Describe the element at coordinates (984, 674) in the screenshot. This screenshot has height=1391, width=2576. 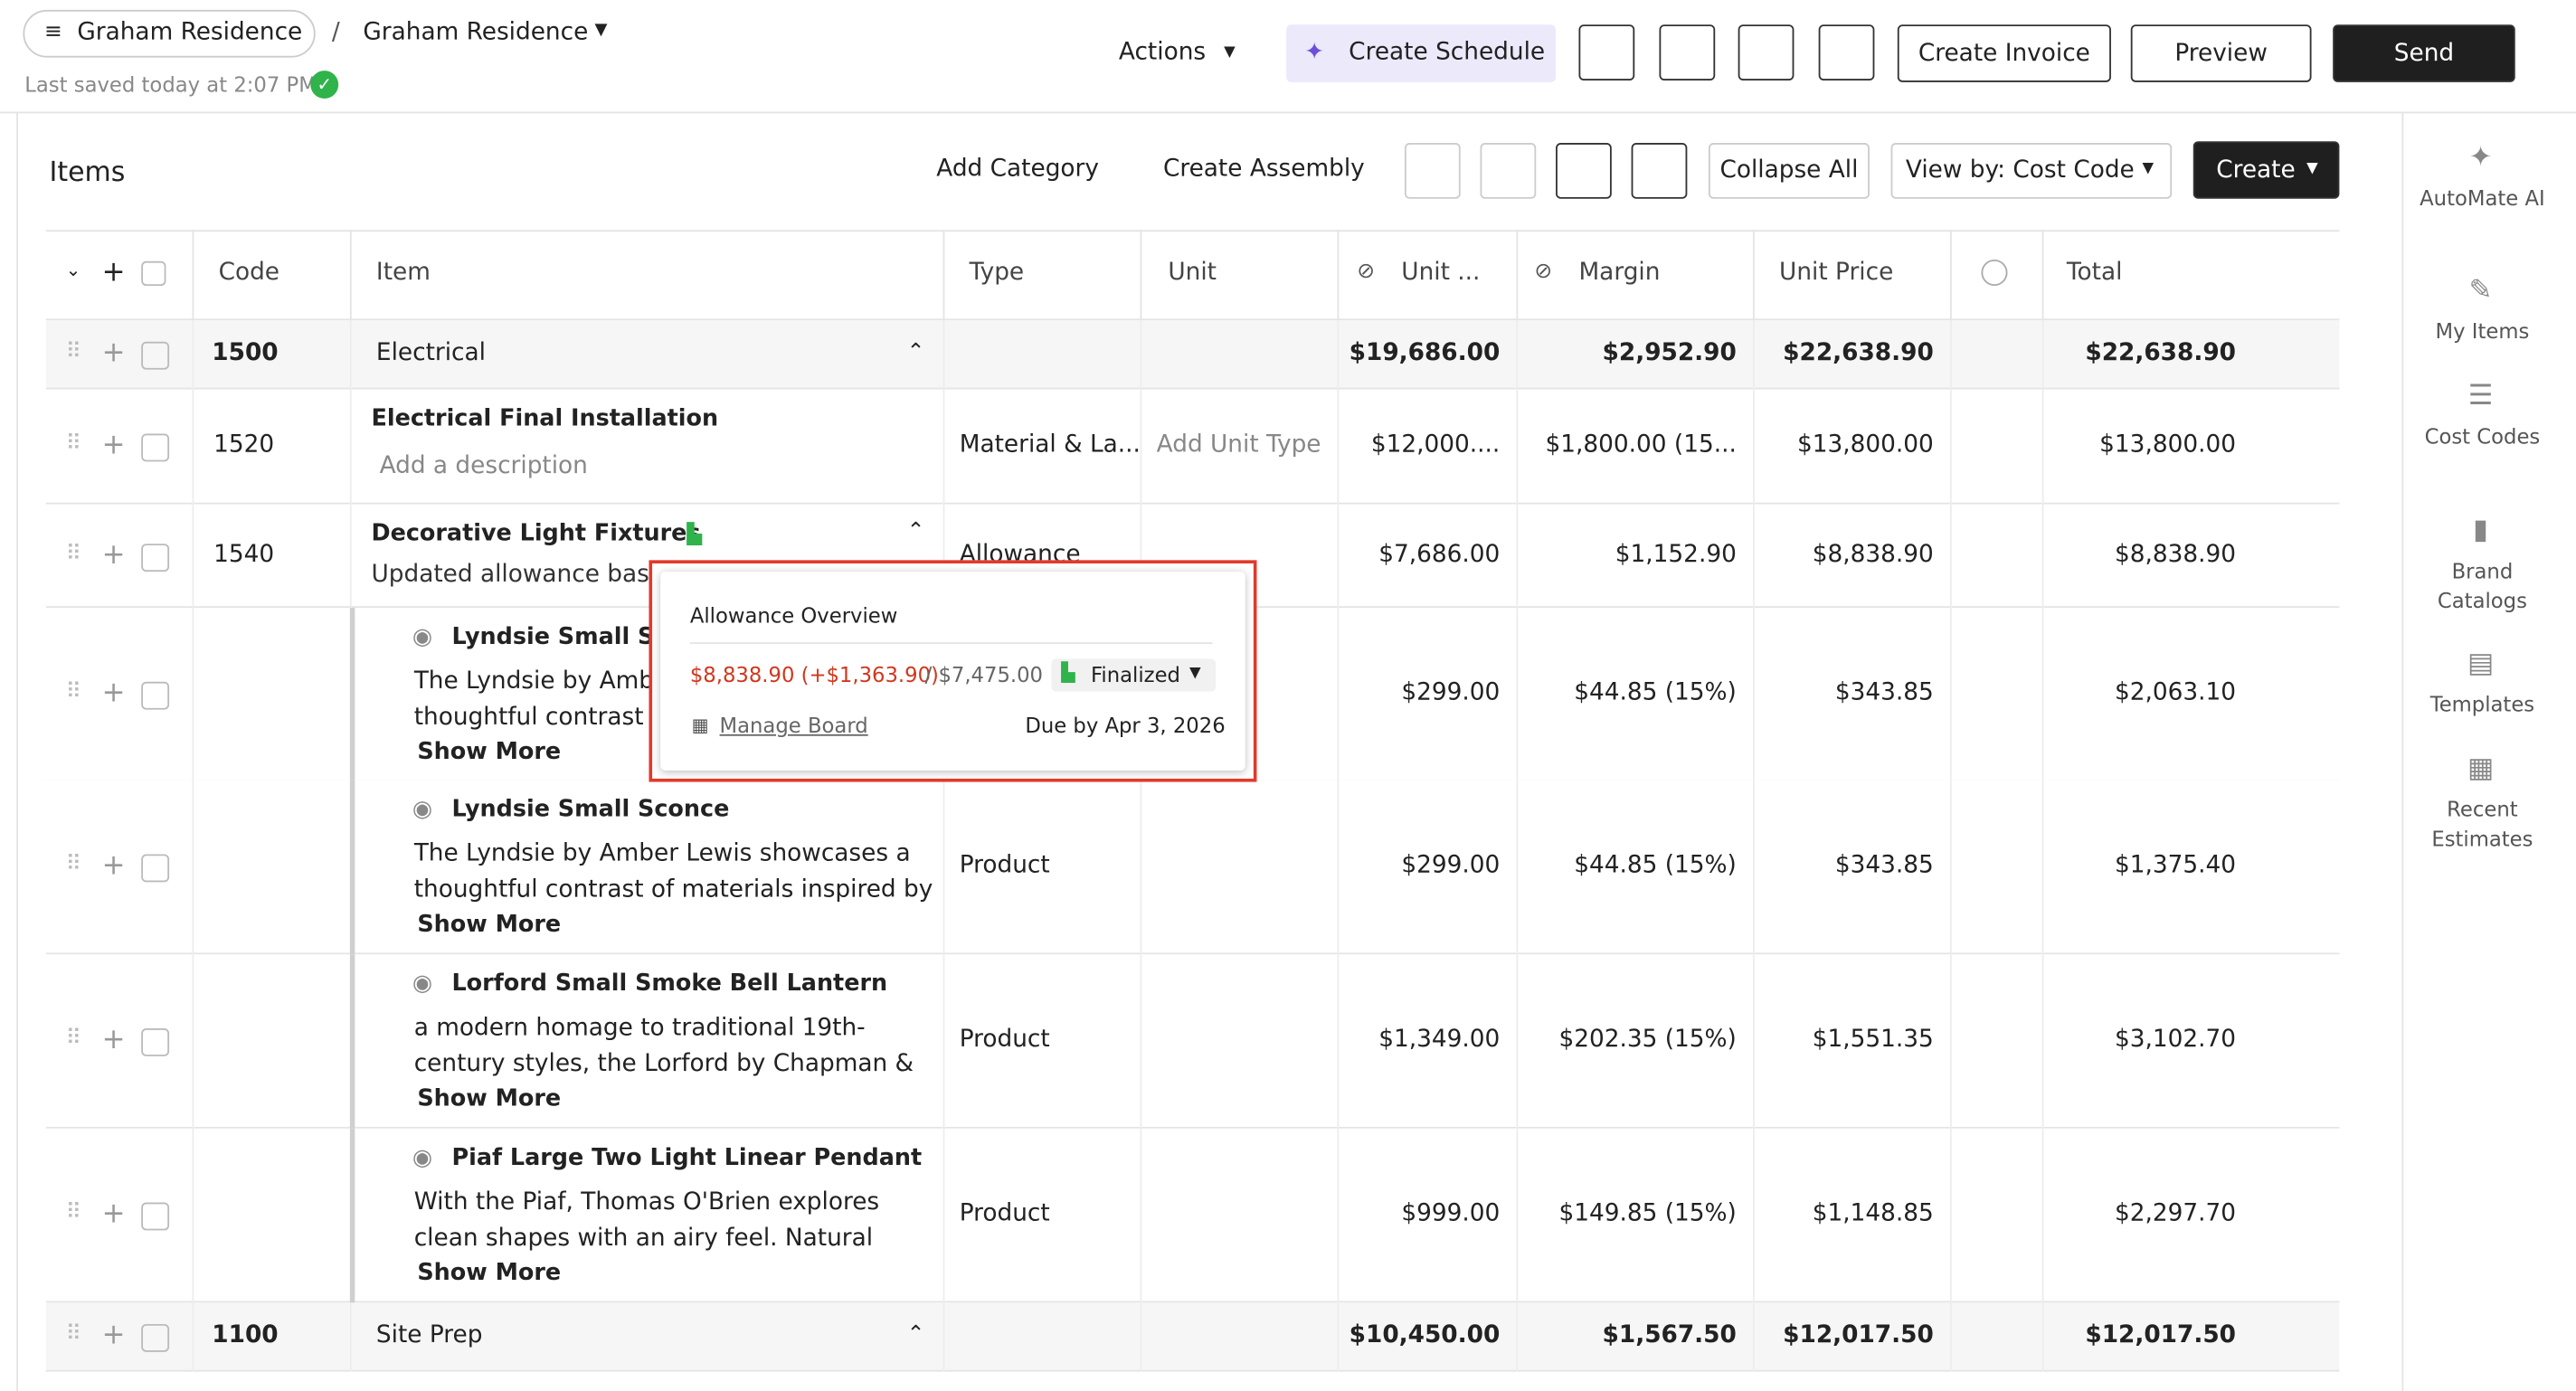
I see `allowance-budget: / $7,475.00` at that location.